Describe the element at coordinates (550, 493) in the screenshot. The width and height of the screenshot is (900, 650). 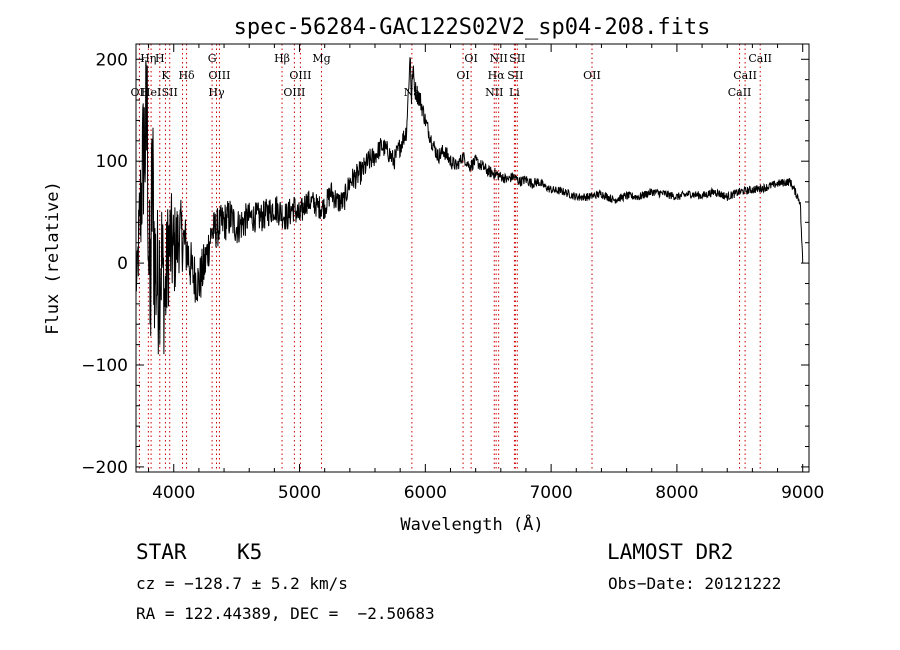
I see `x-tick-label: 7000` at that location.